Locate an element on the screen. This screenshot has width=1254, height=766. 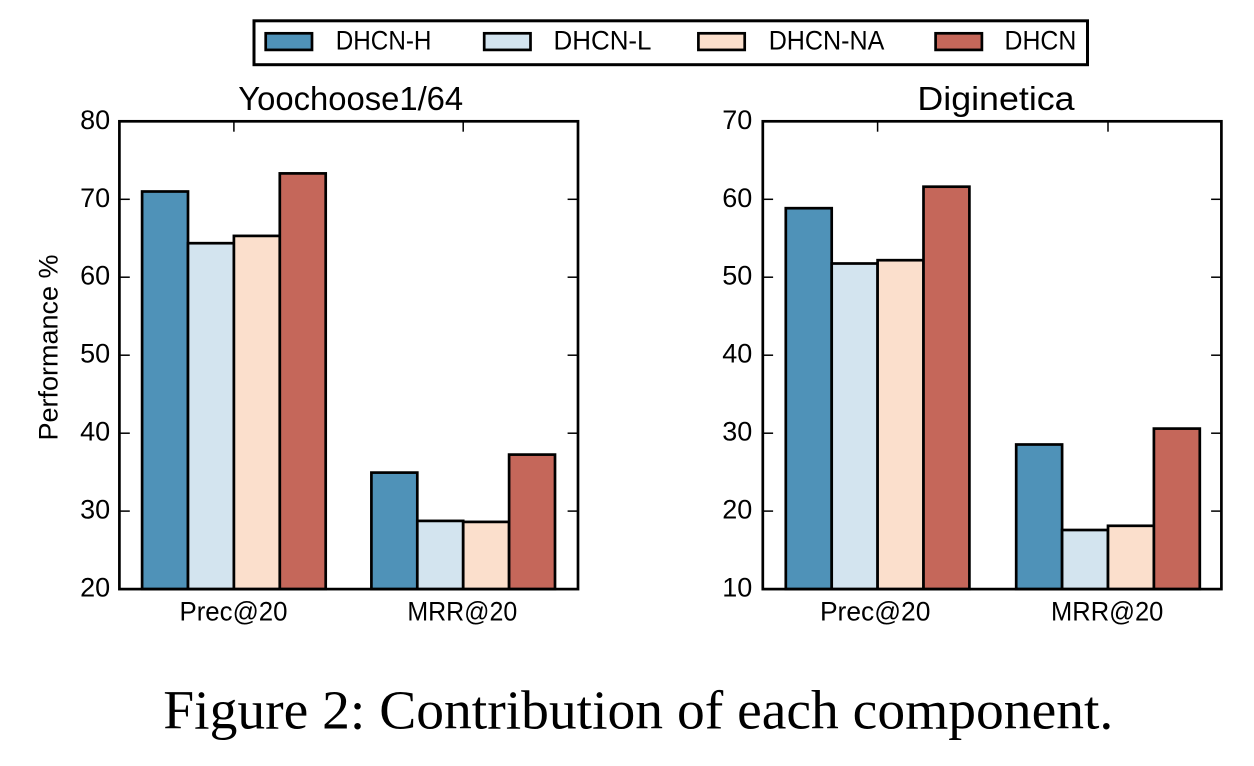
svg-text: DHCN-H is located at coordinates (384, 41).